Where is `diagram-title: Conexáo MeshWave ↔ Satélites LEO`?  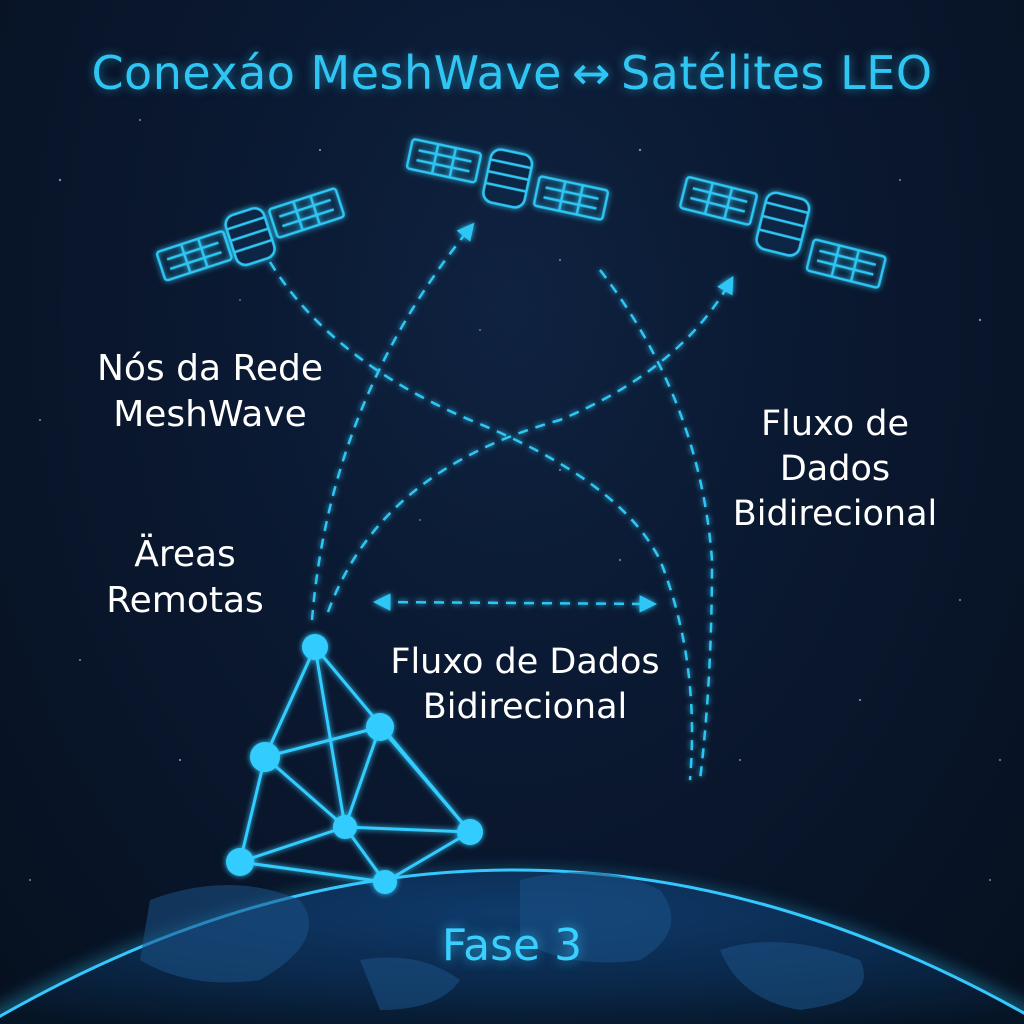 diagram-title: Conexáo MeshWave ↔ Satélites LEO is located at coordinates (512, 73).